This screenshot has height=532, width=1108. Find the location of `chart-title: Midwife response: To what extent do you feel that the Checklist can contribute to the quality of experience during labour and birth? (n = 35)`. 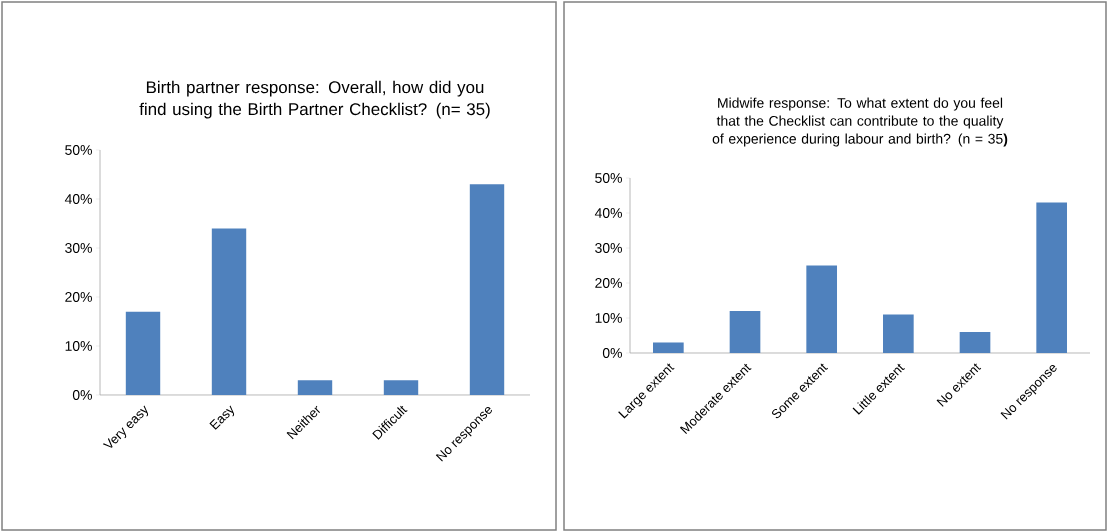

chart-title: Midwife response: To what extent do you feel that the Checklist can contribute to the quality of experience during labour and birth? (n = 35) is located at coordinates (860, 122).